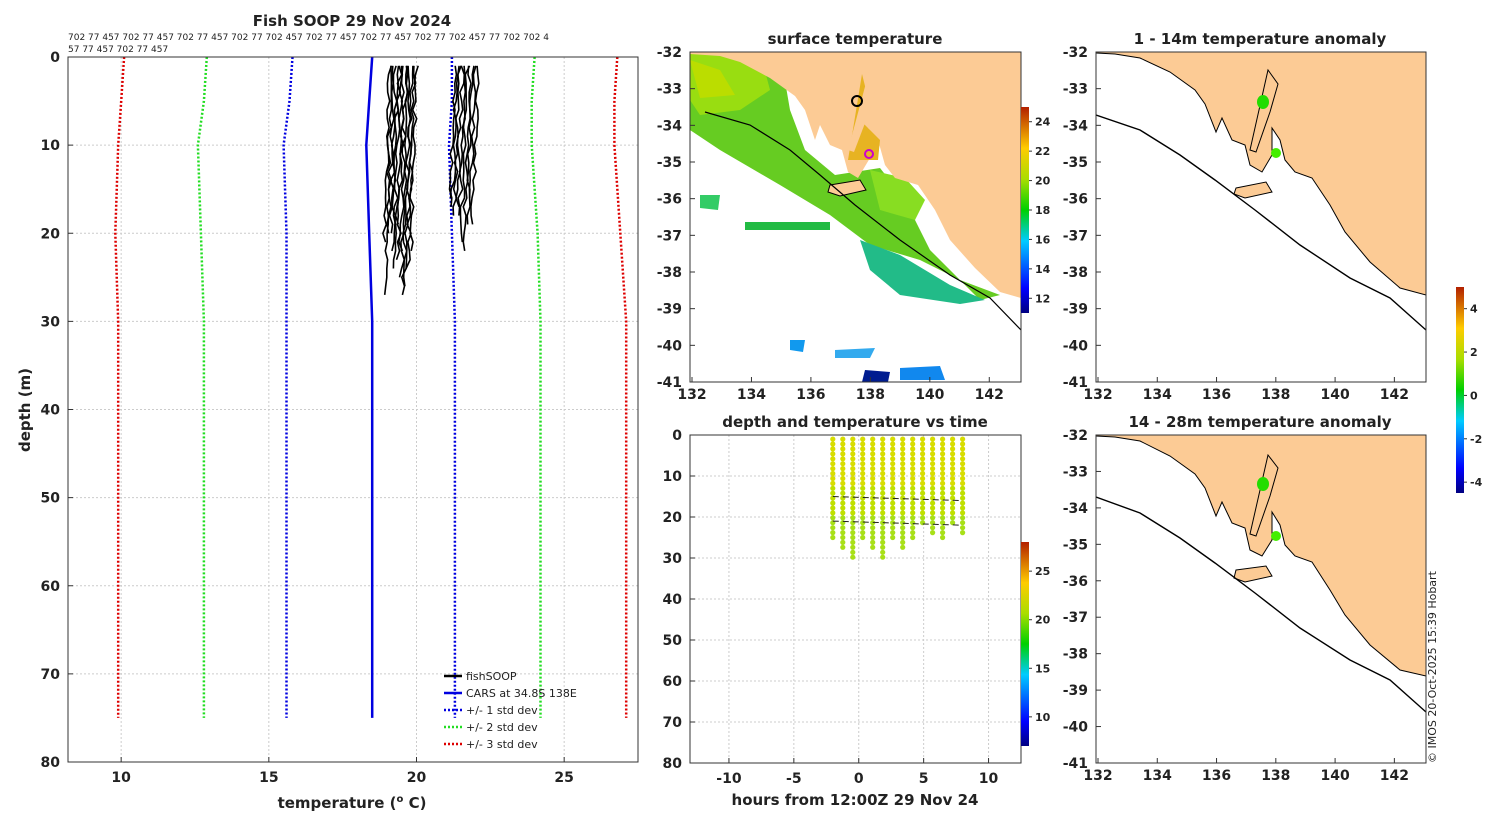 This screenshot has height=820, width=1500. Describe the element at coordinates (1260, 39) in the screenshot. I see `anom1-title: 1 - 14m temperature anomaly` at that location.